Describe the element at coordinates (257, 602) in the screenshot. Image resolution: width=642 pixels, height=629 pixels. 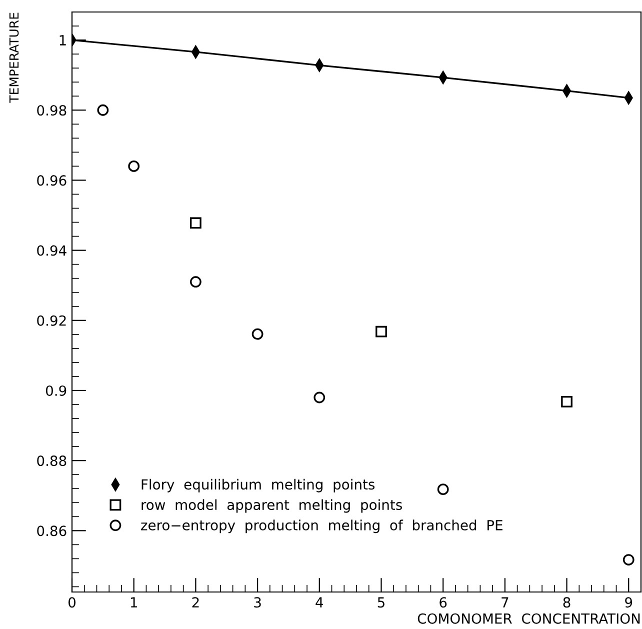
I see `x-tick-label: 3` at that location.